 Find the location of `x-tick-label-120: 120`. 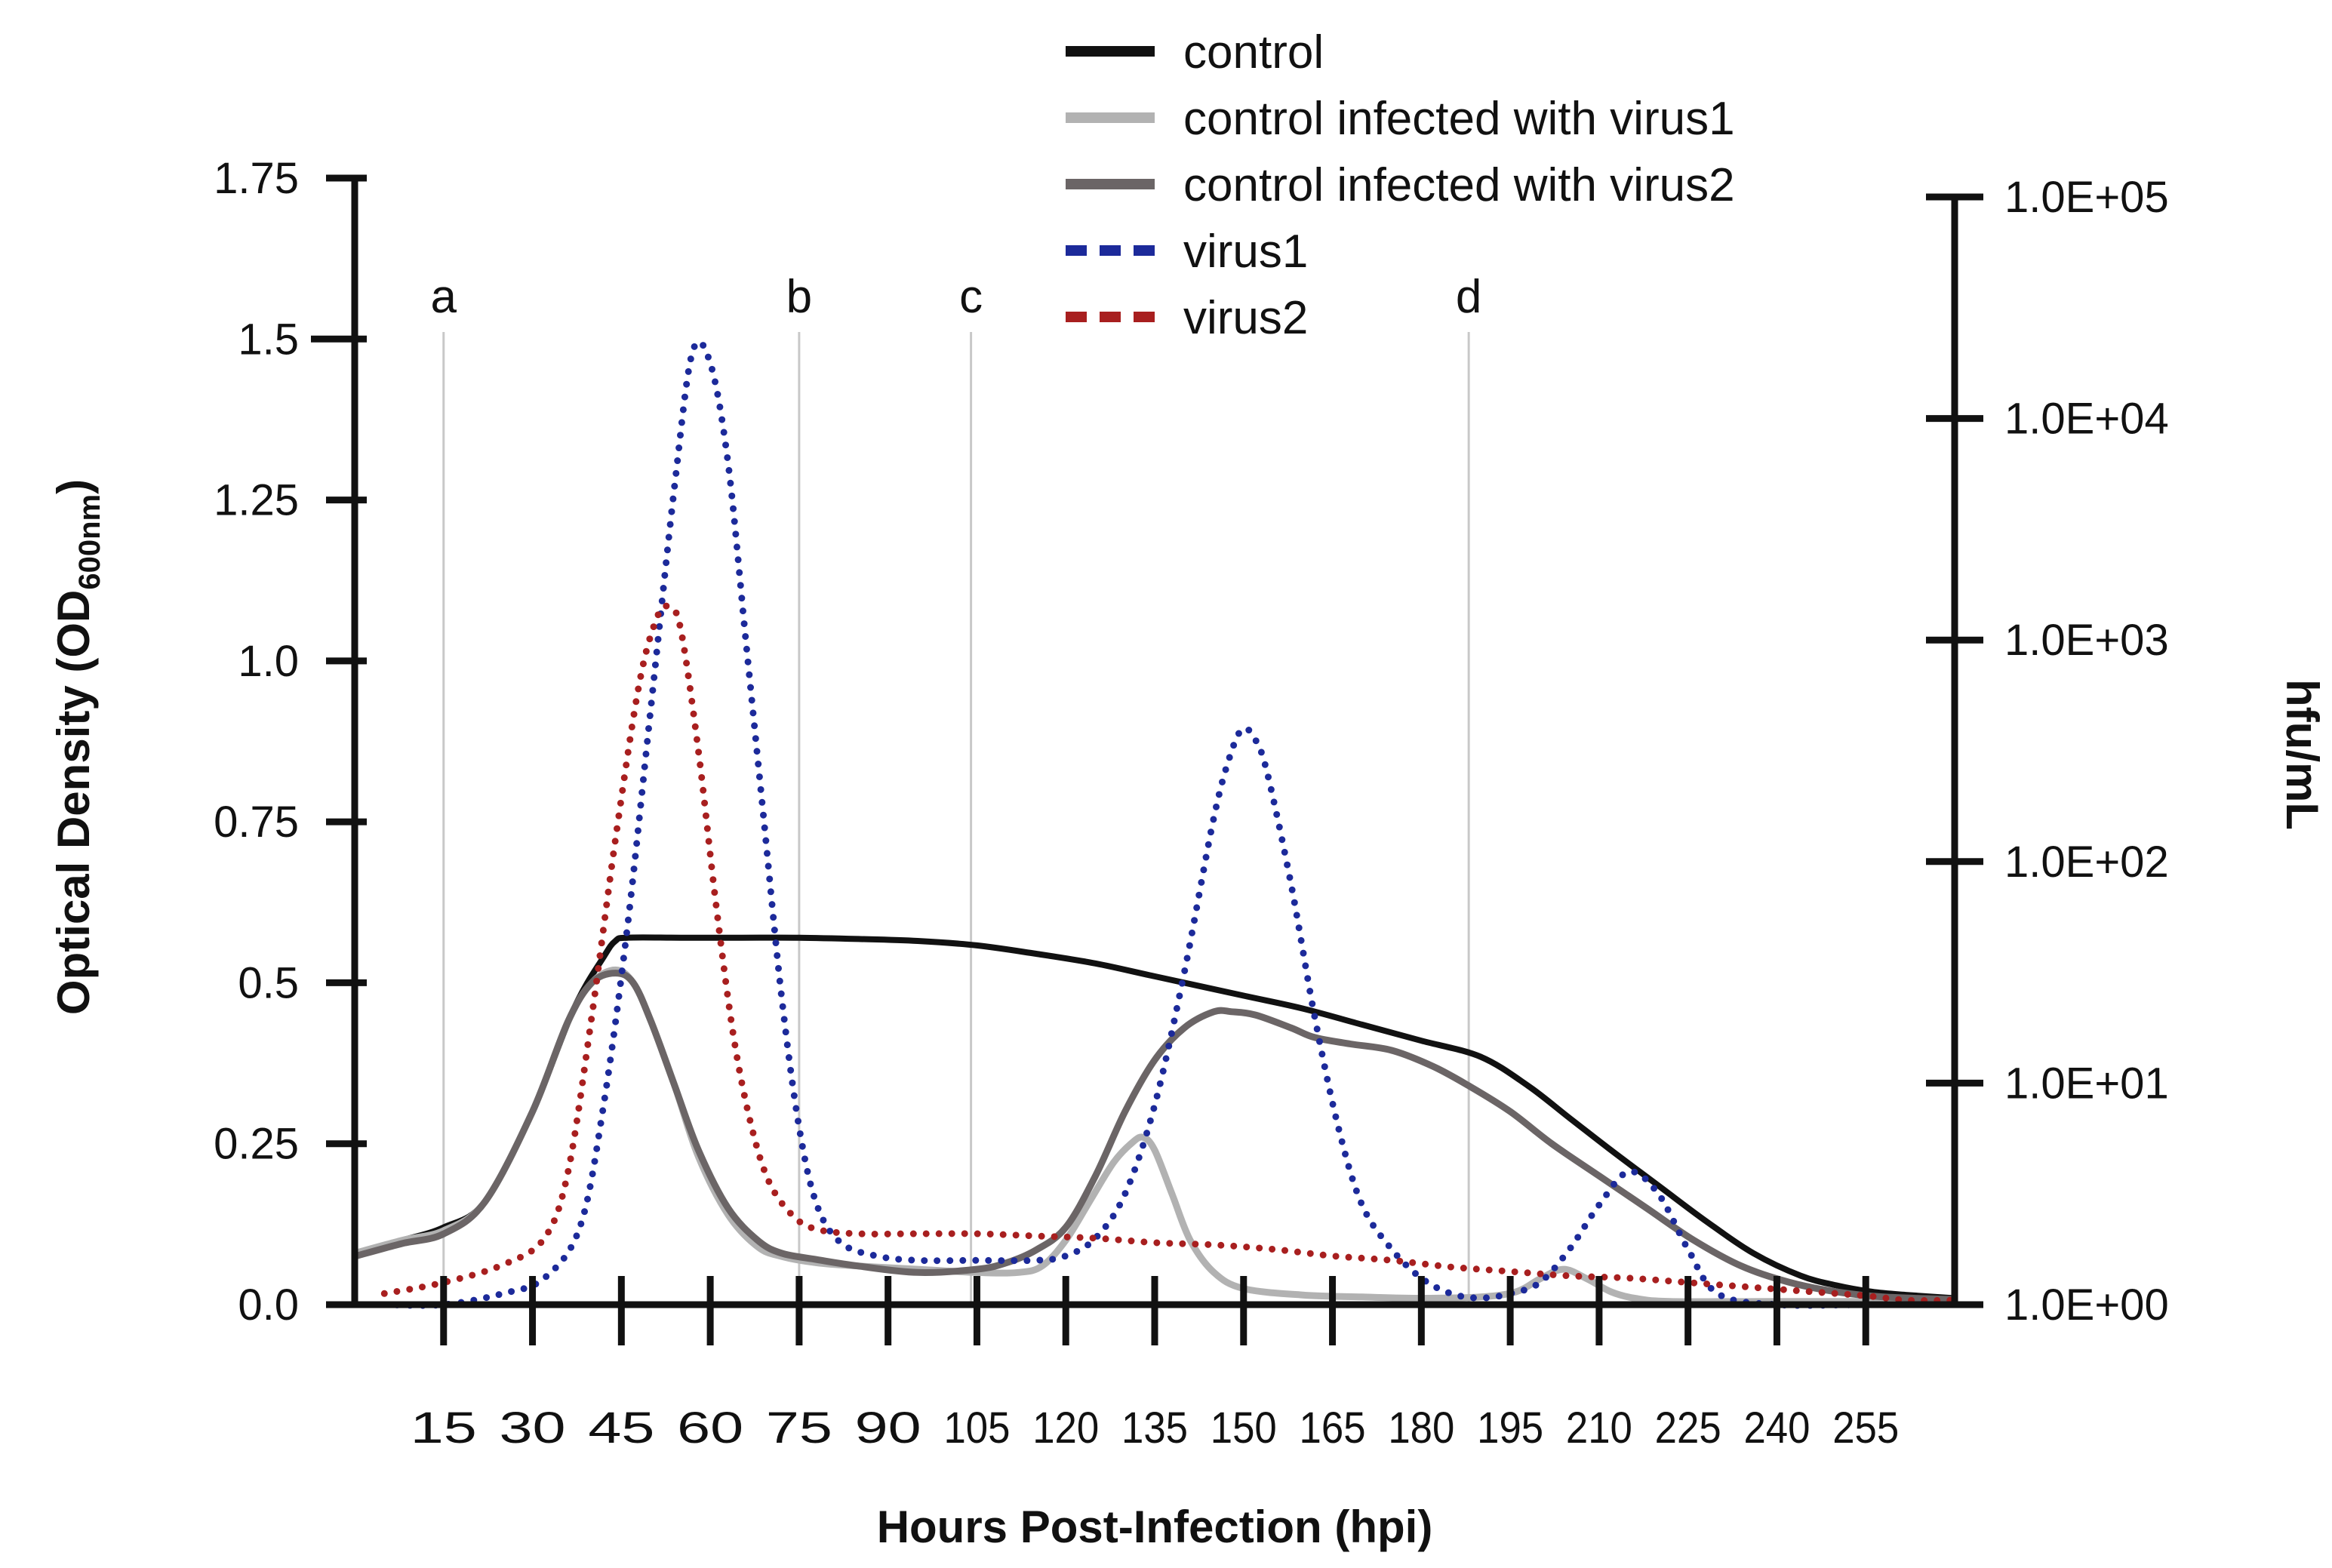

x-tick-label-120: 120 is located at coordinates (1065, 1428).